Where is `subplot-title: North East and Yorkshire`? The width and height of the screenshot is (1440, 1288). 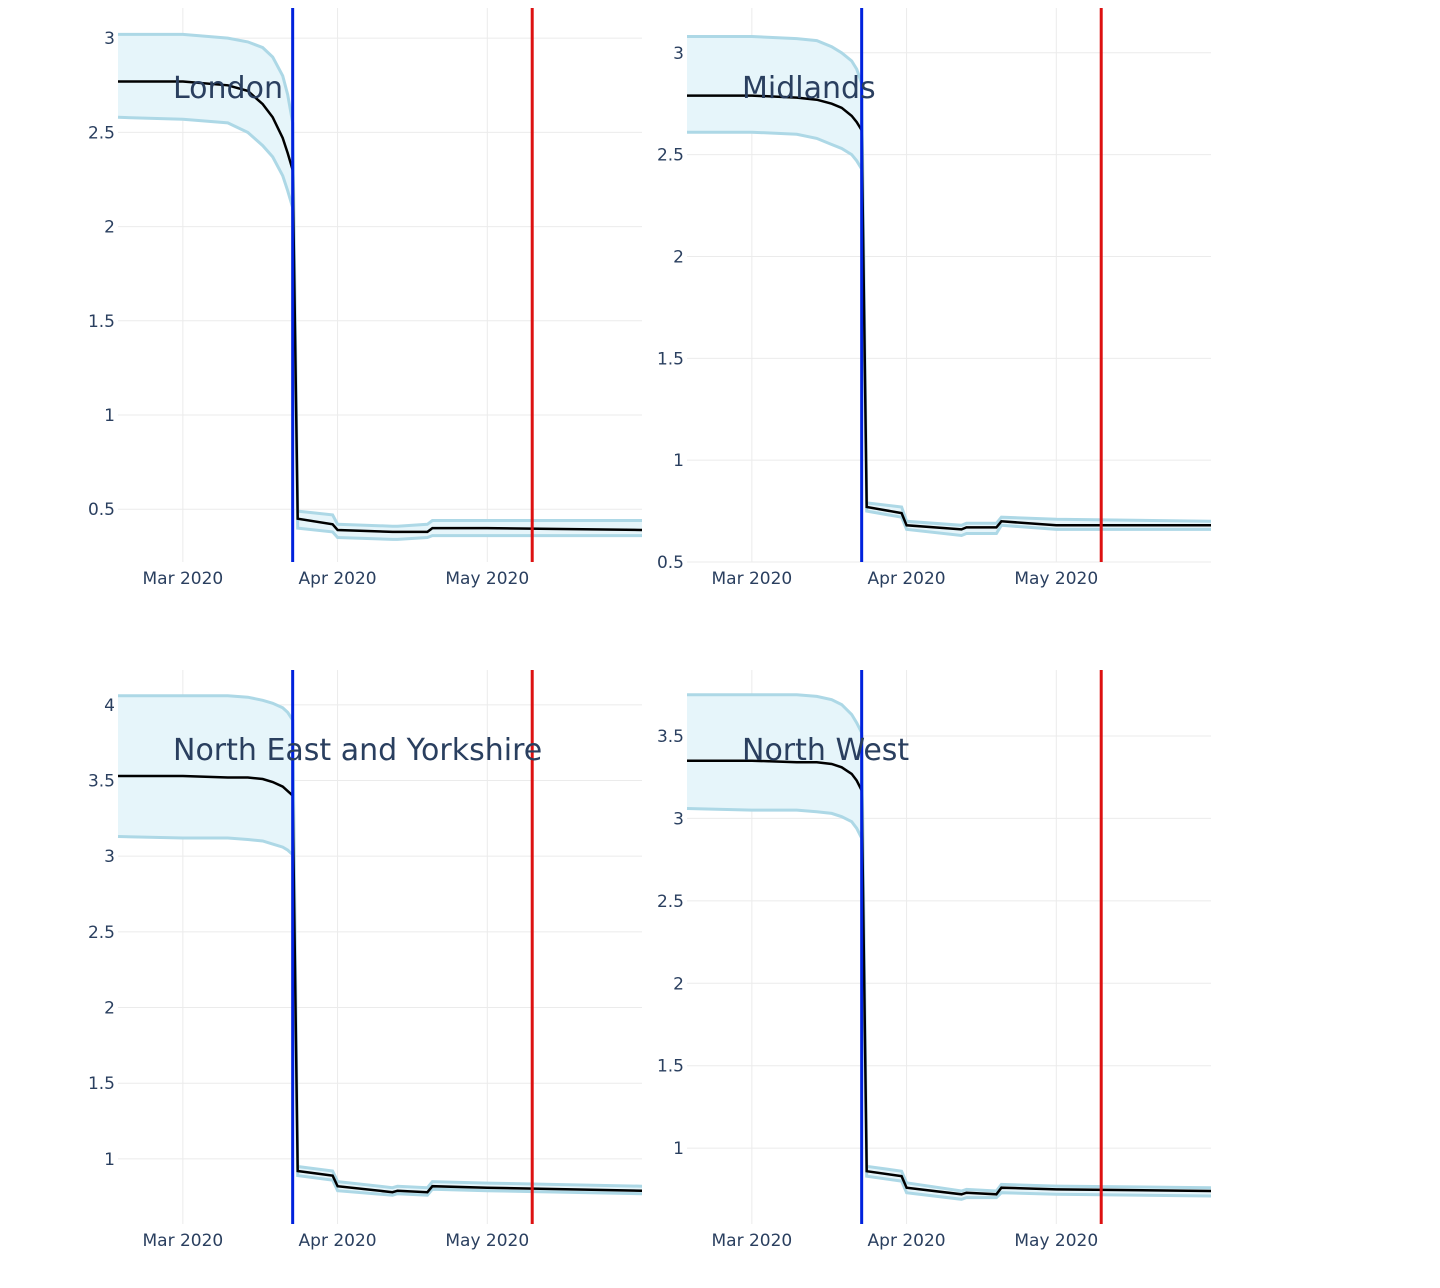
subplot-title: North East and Yorkshire is located at coordinates (357, 750).